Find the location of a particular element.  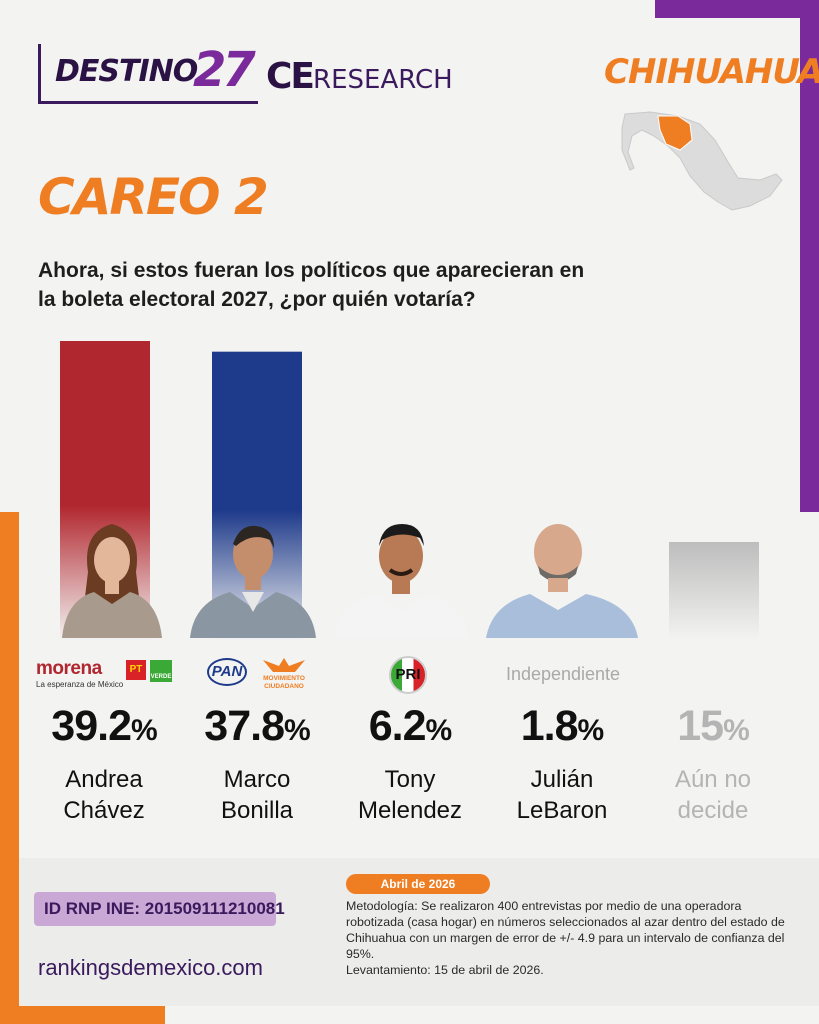

orange-frame-left is located at coordinates (9, 768).